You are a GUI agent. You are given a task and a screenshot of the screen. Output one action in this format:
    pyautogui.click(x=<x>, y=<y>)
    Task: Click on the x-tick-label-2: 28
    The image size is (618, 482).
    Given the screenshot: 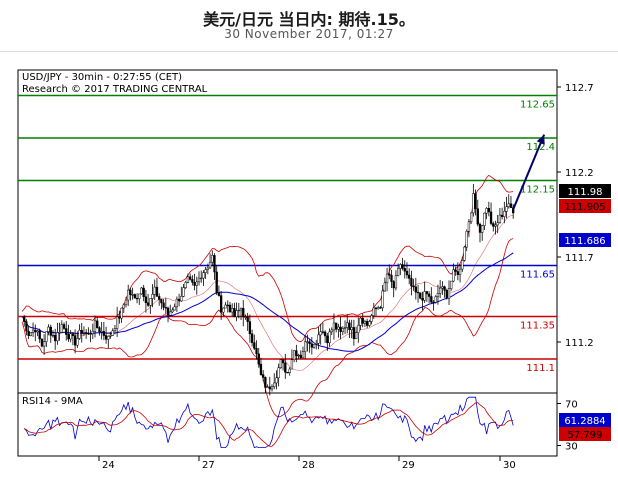 What is the action you would take?
    pyautogui.click(x=308, y=465)
    